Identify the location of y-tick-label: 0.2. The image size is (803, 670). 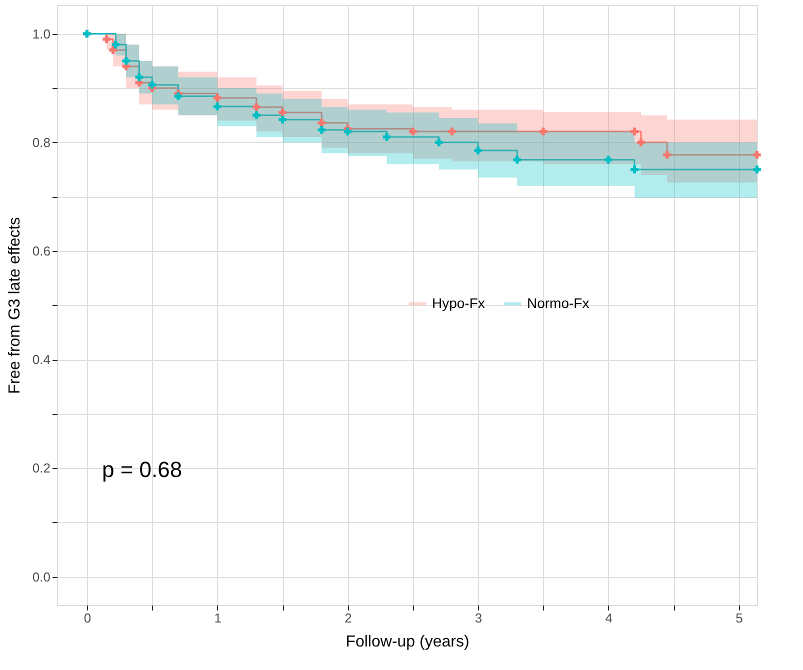
(41, 468).